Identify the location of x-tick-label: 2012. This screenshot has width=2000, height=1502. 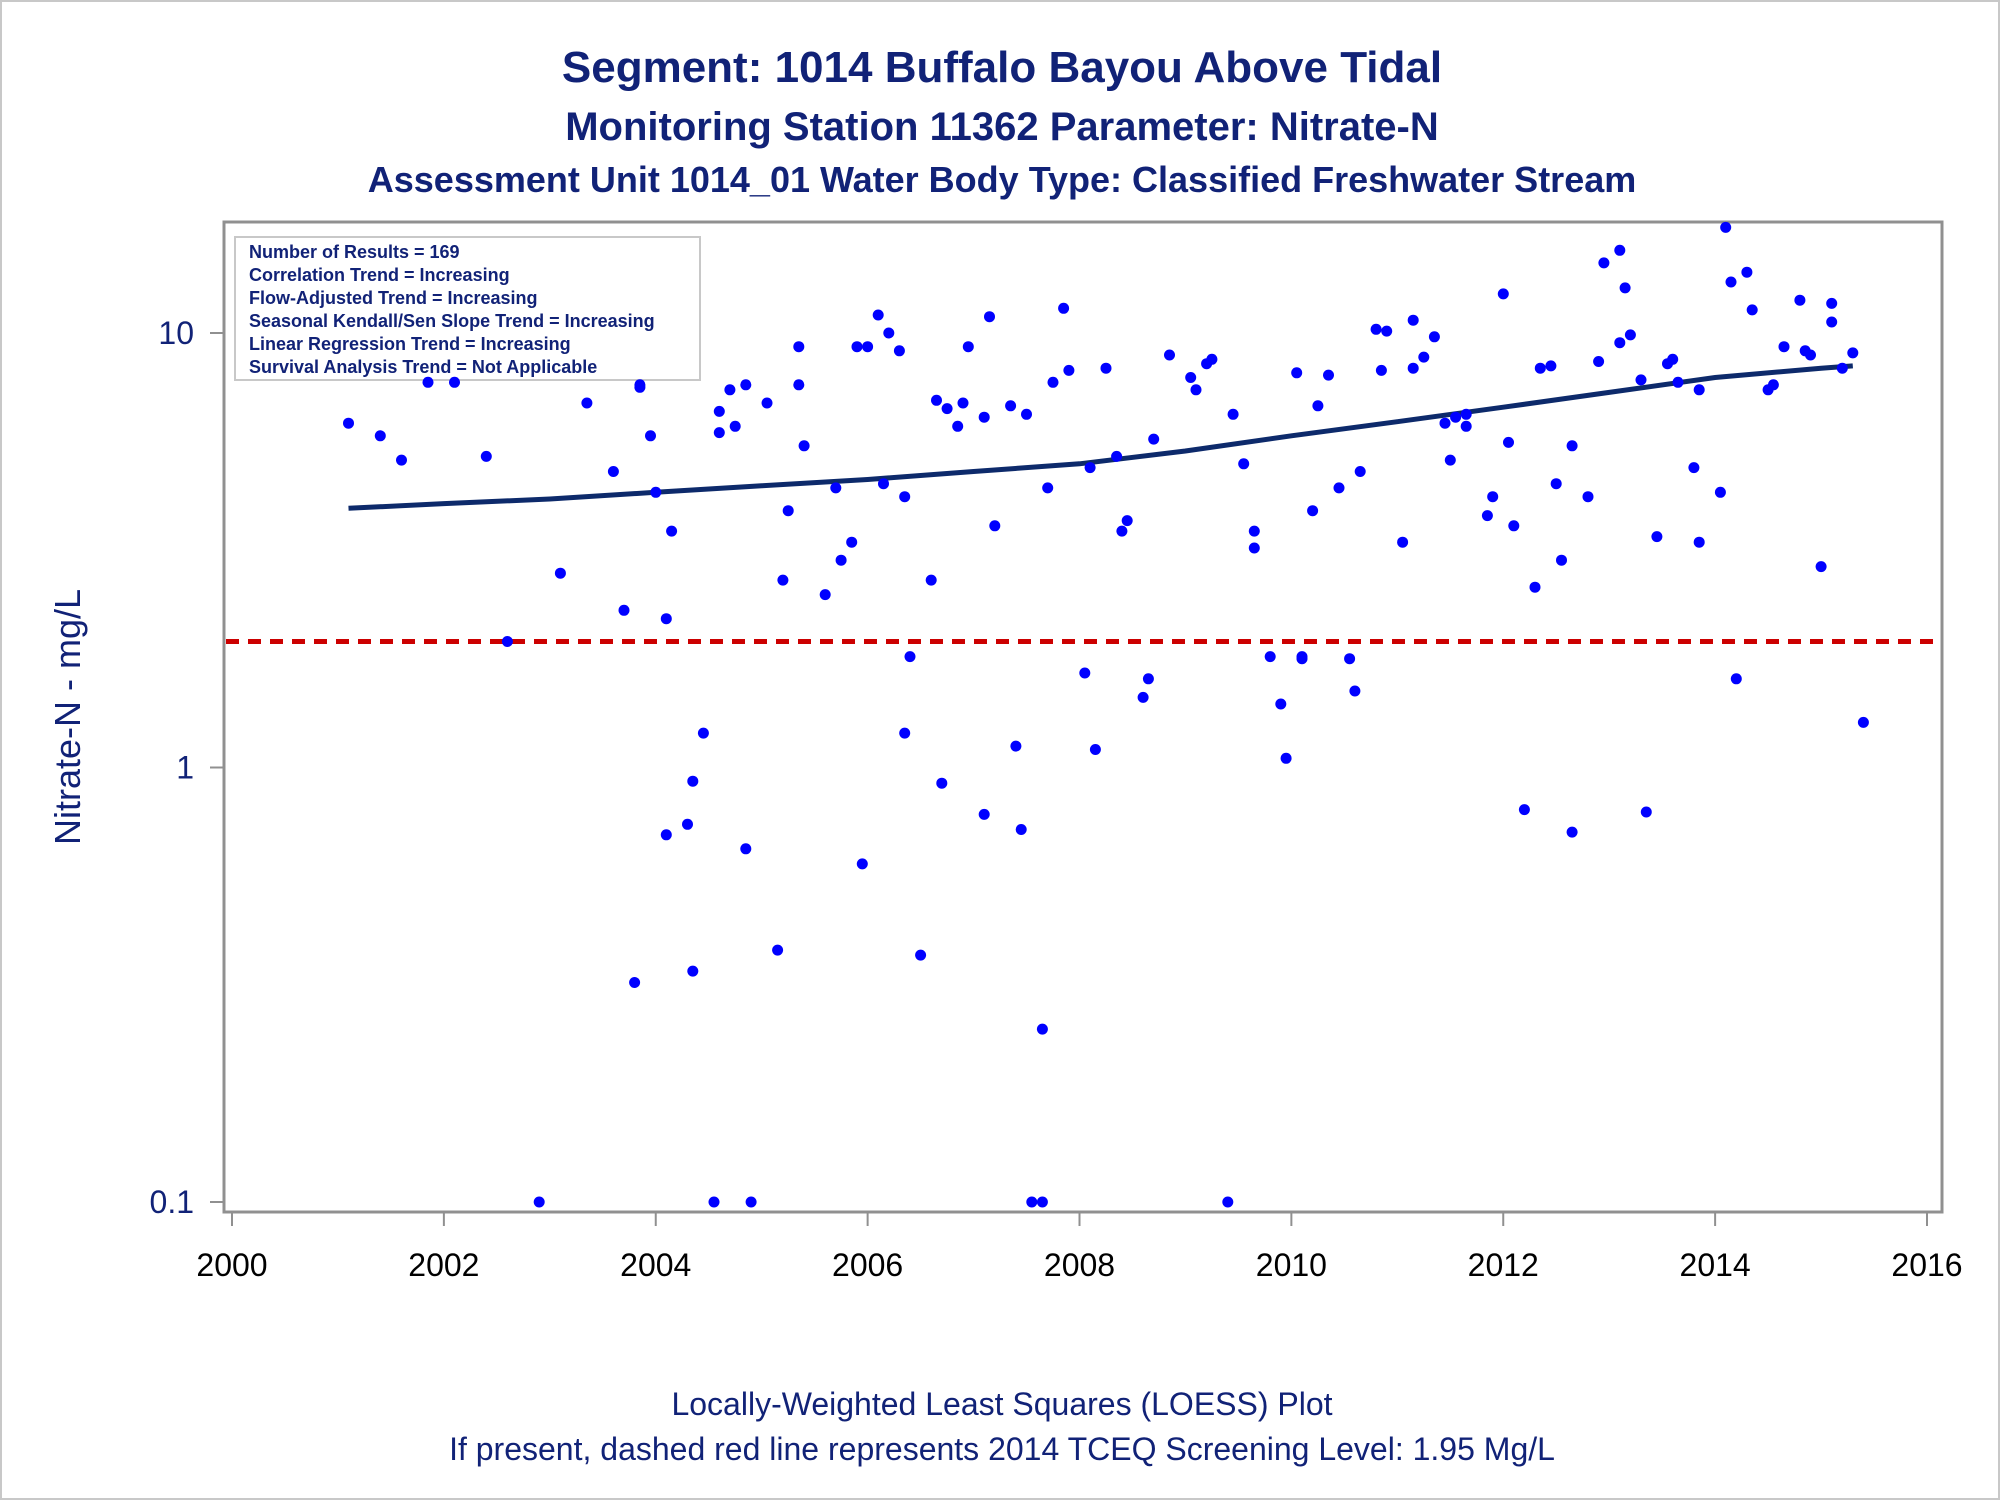
(1503, 1265).